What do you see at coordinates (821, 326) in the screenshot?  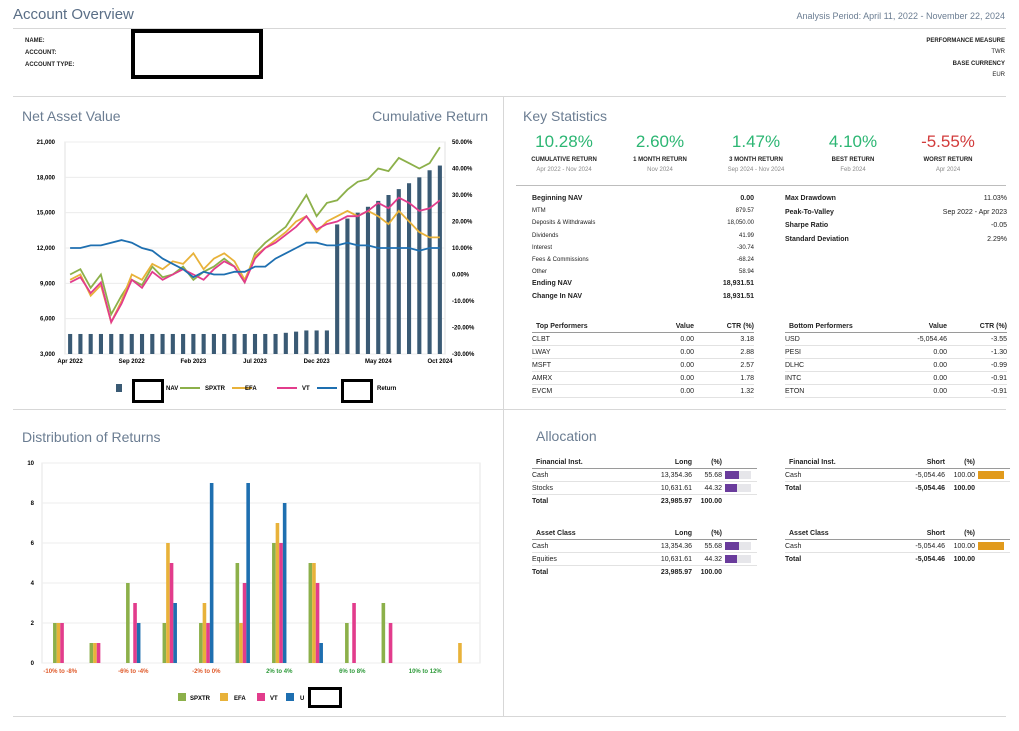 I see `column-header: Bottom Performers` at bounding box center [821, 326].